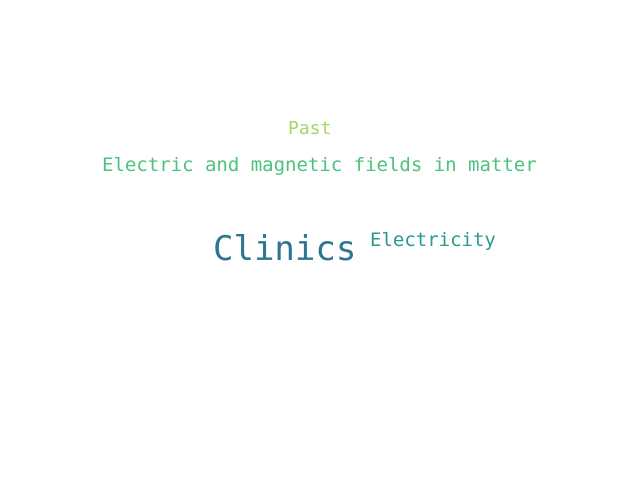 This screenshot has height=480, width=640. Describe the element at coordinates (319, 165) in the screenshot. I see `word-electric-magnetic-fields: Electric and magnetic fields in matter` at that location.